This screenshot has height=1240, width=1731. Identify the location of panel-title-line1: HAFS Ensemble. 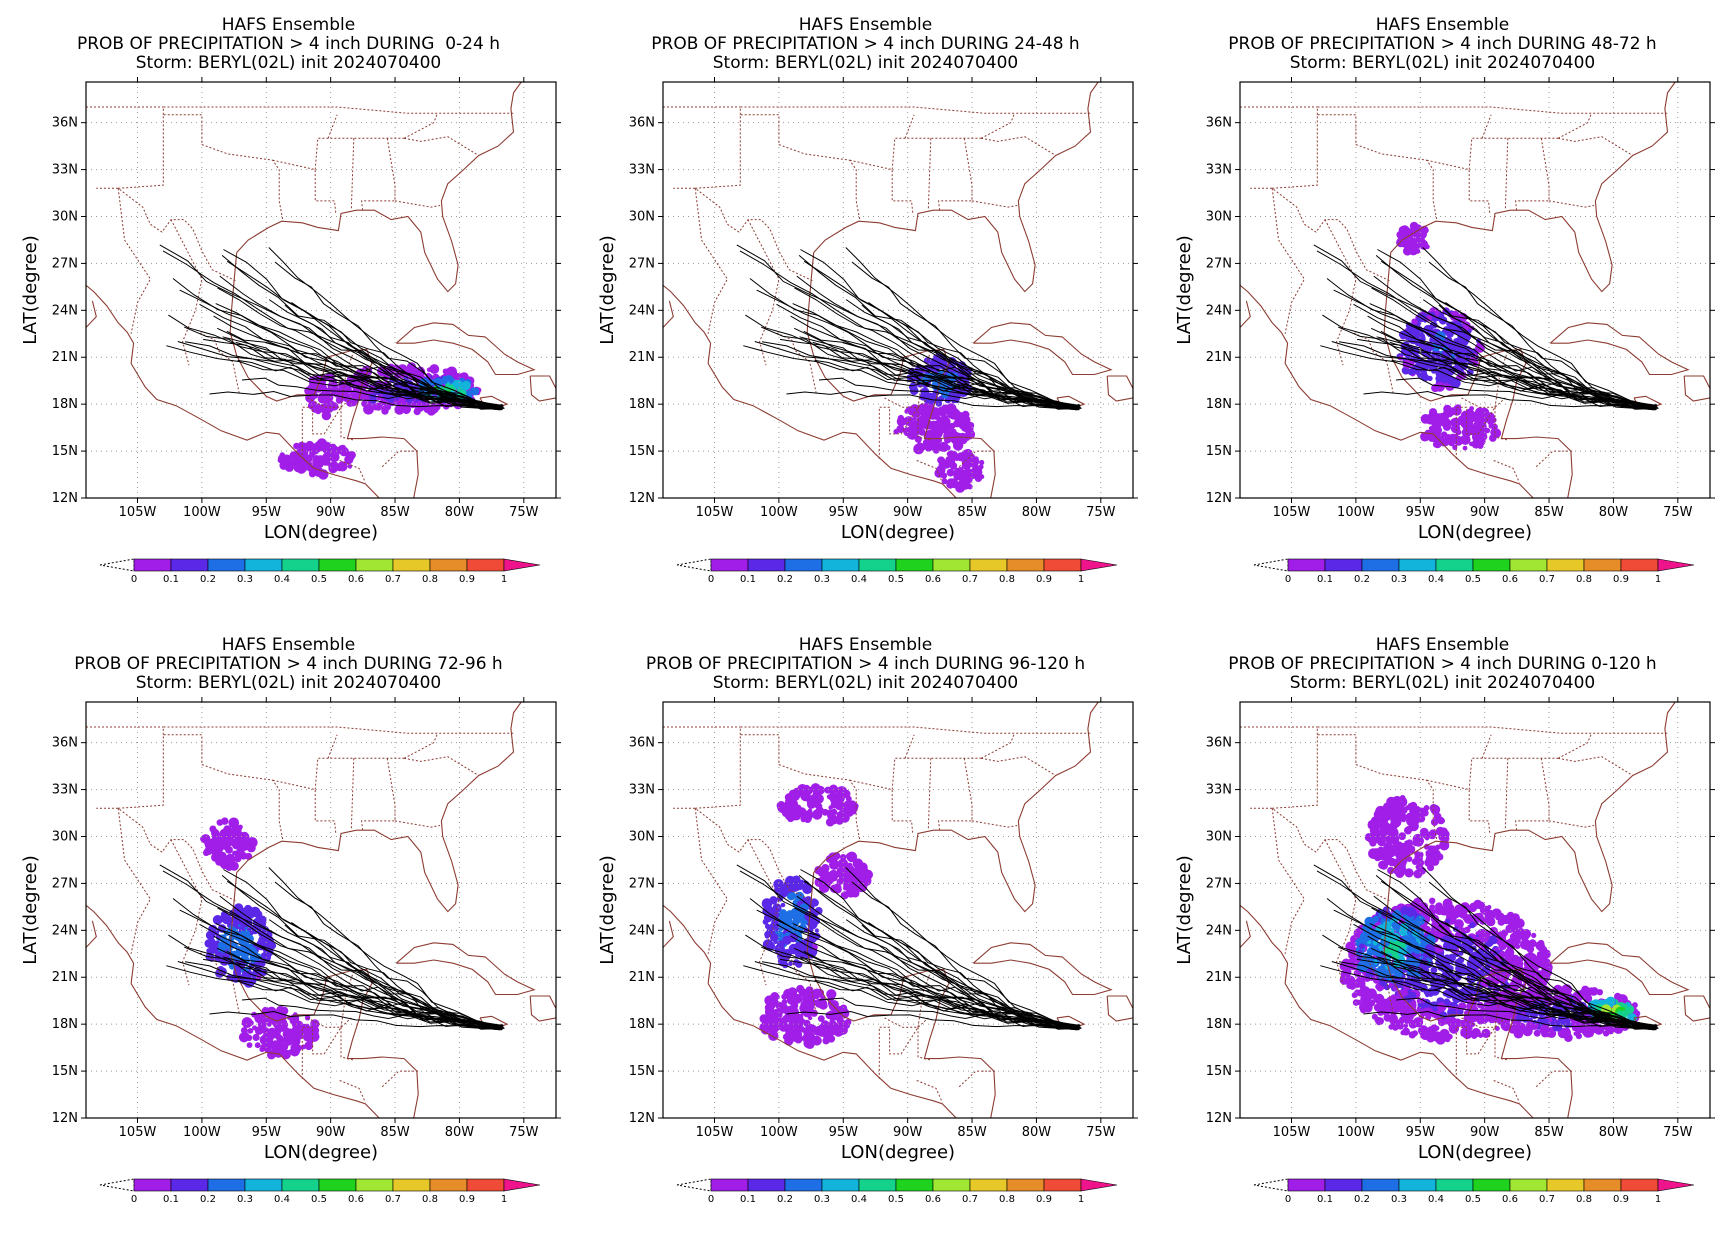
(865, 645).